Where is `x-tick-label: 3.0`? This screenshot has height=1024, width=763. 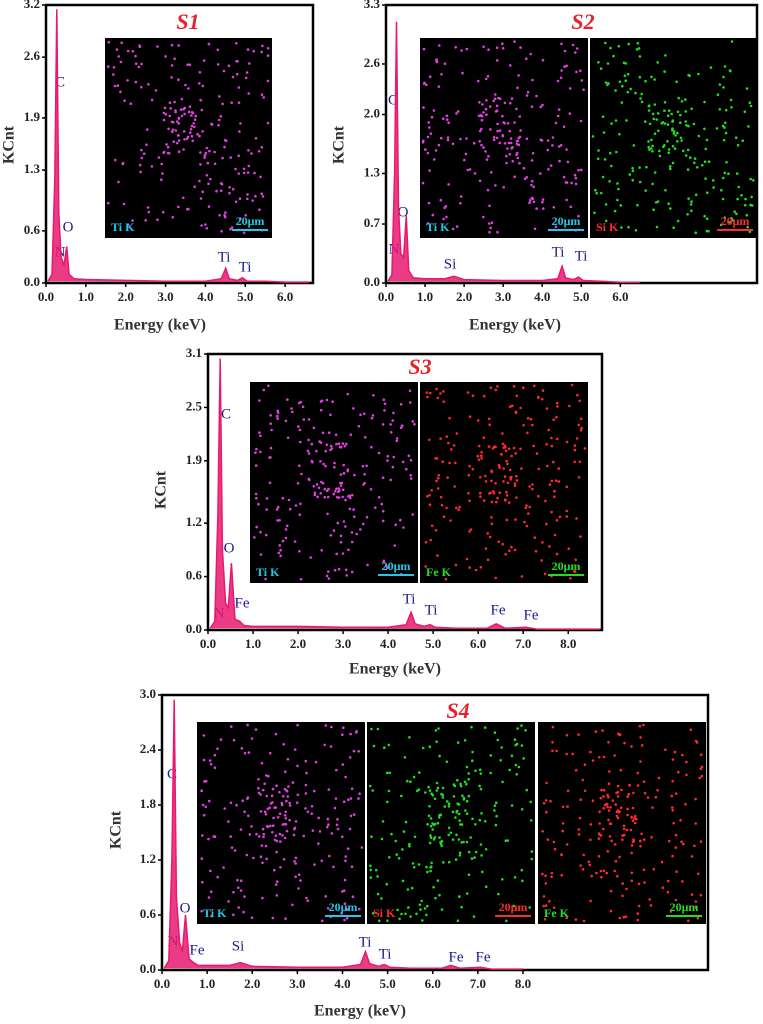
x-tick-label: 3.0 is located at coordinates (165, 296).